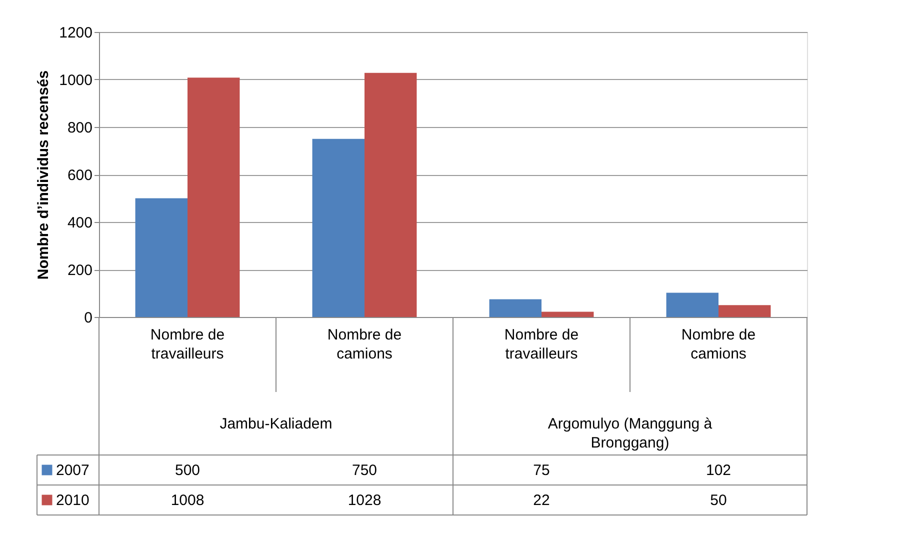  I want to click on legend-label: 2010, so click(73, 500).